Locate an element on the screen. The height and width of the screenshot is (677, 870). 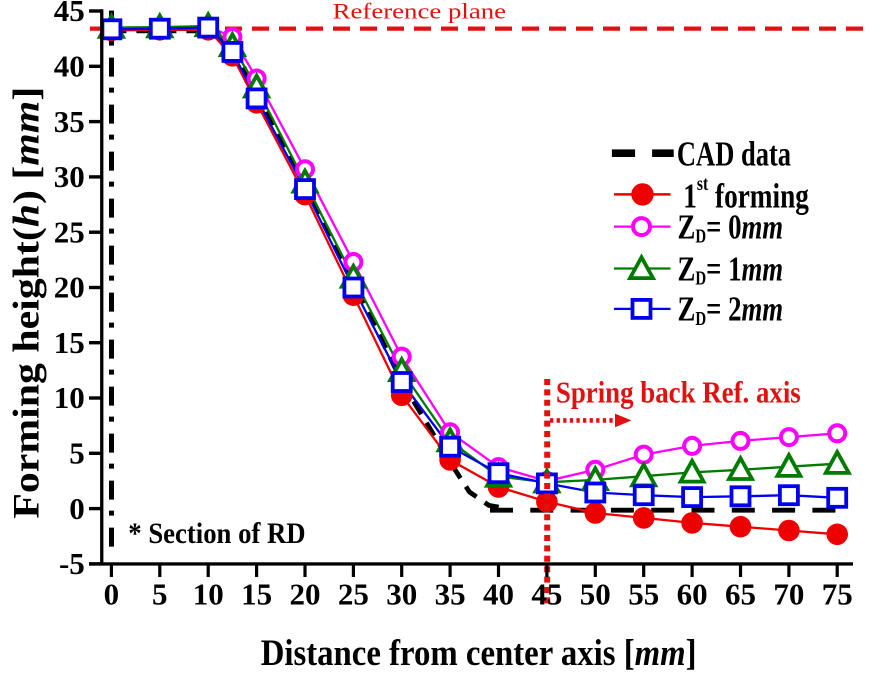
svg-text: 75 is located at coordinates (837, 593).